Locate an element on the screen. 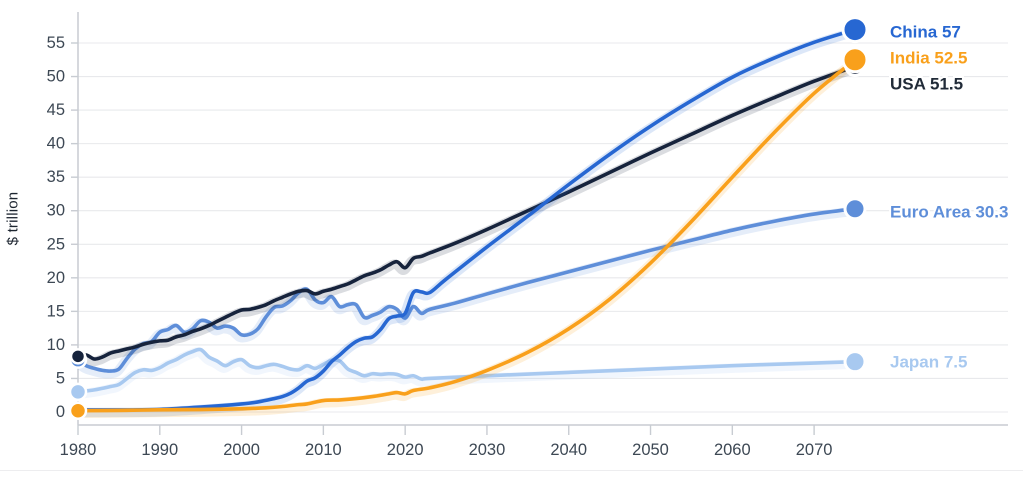 The width and height of the screenshot is (1023, 479). y-tick-label-55: 55 is located at coordinates (56, 43).